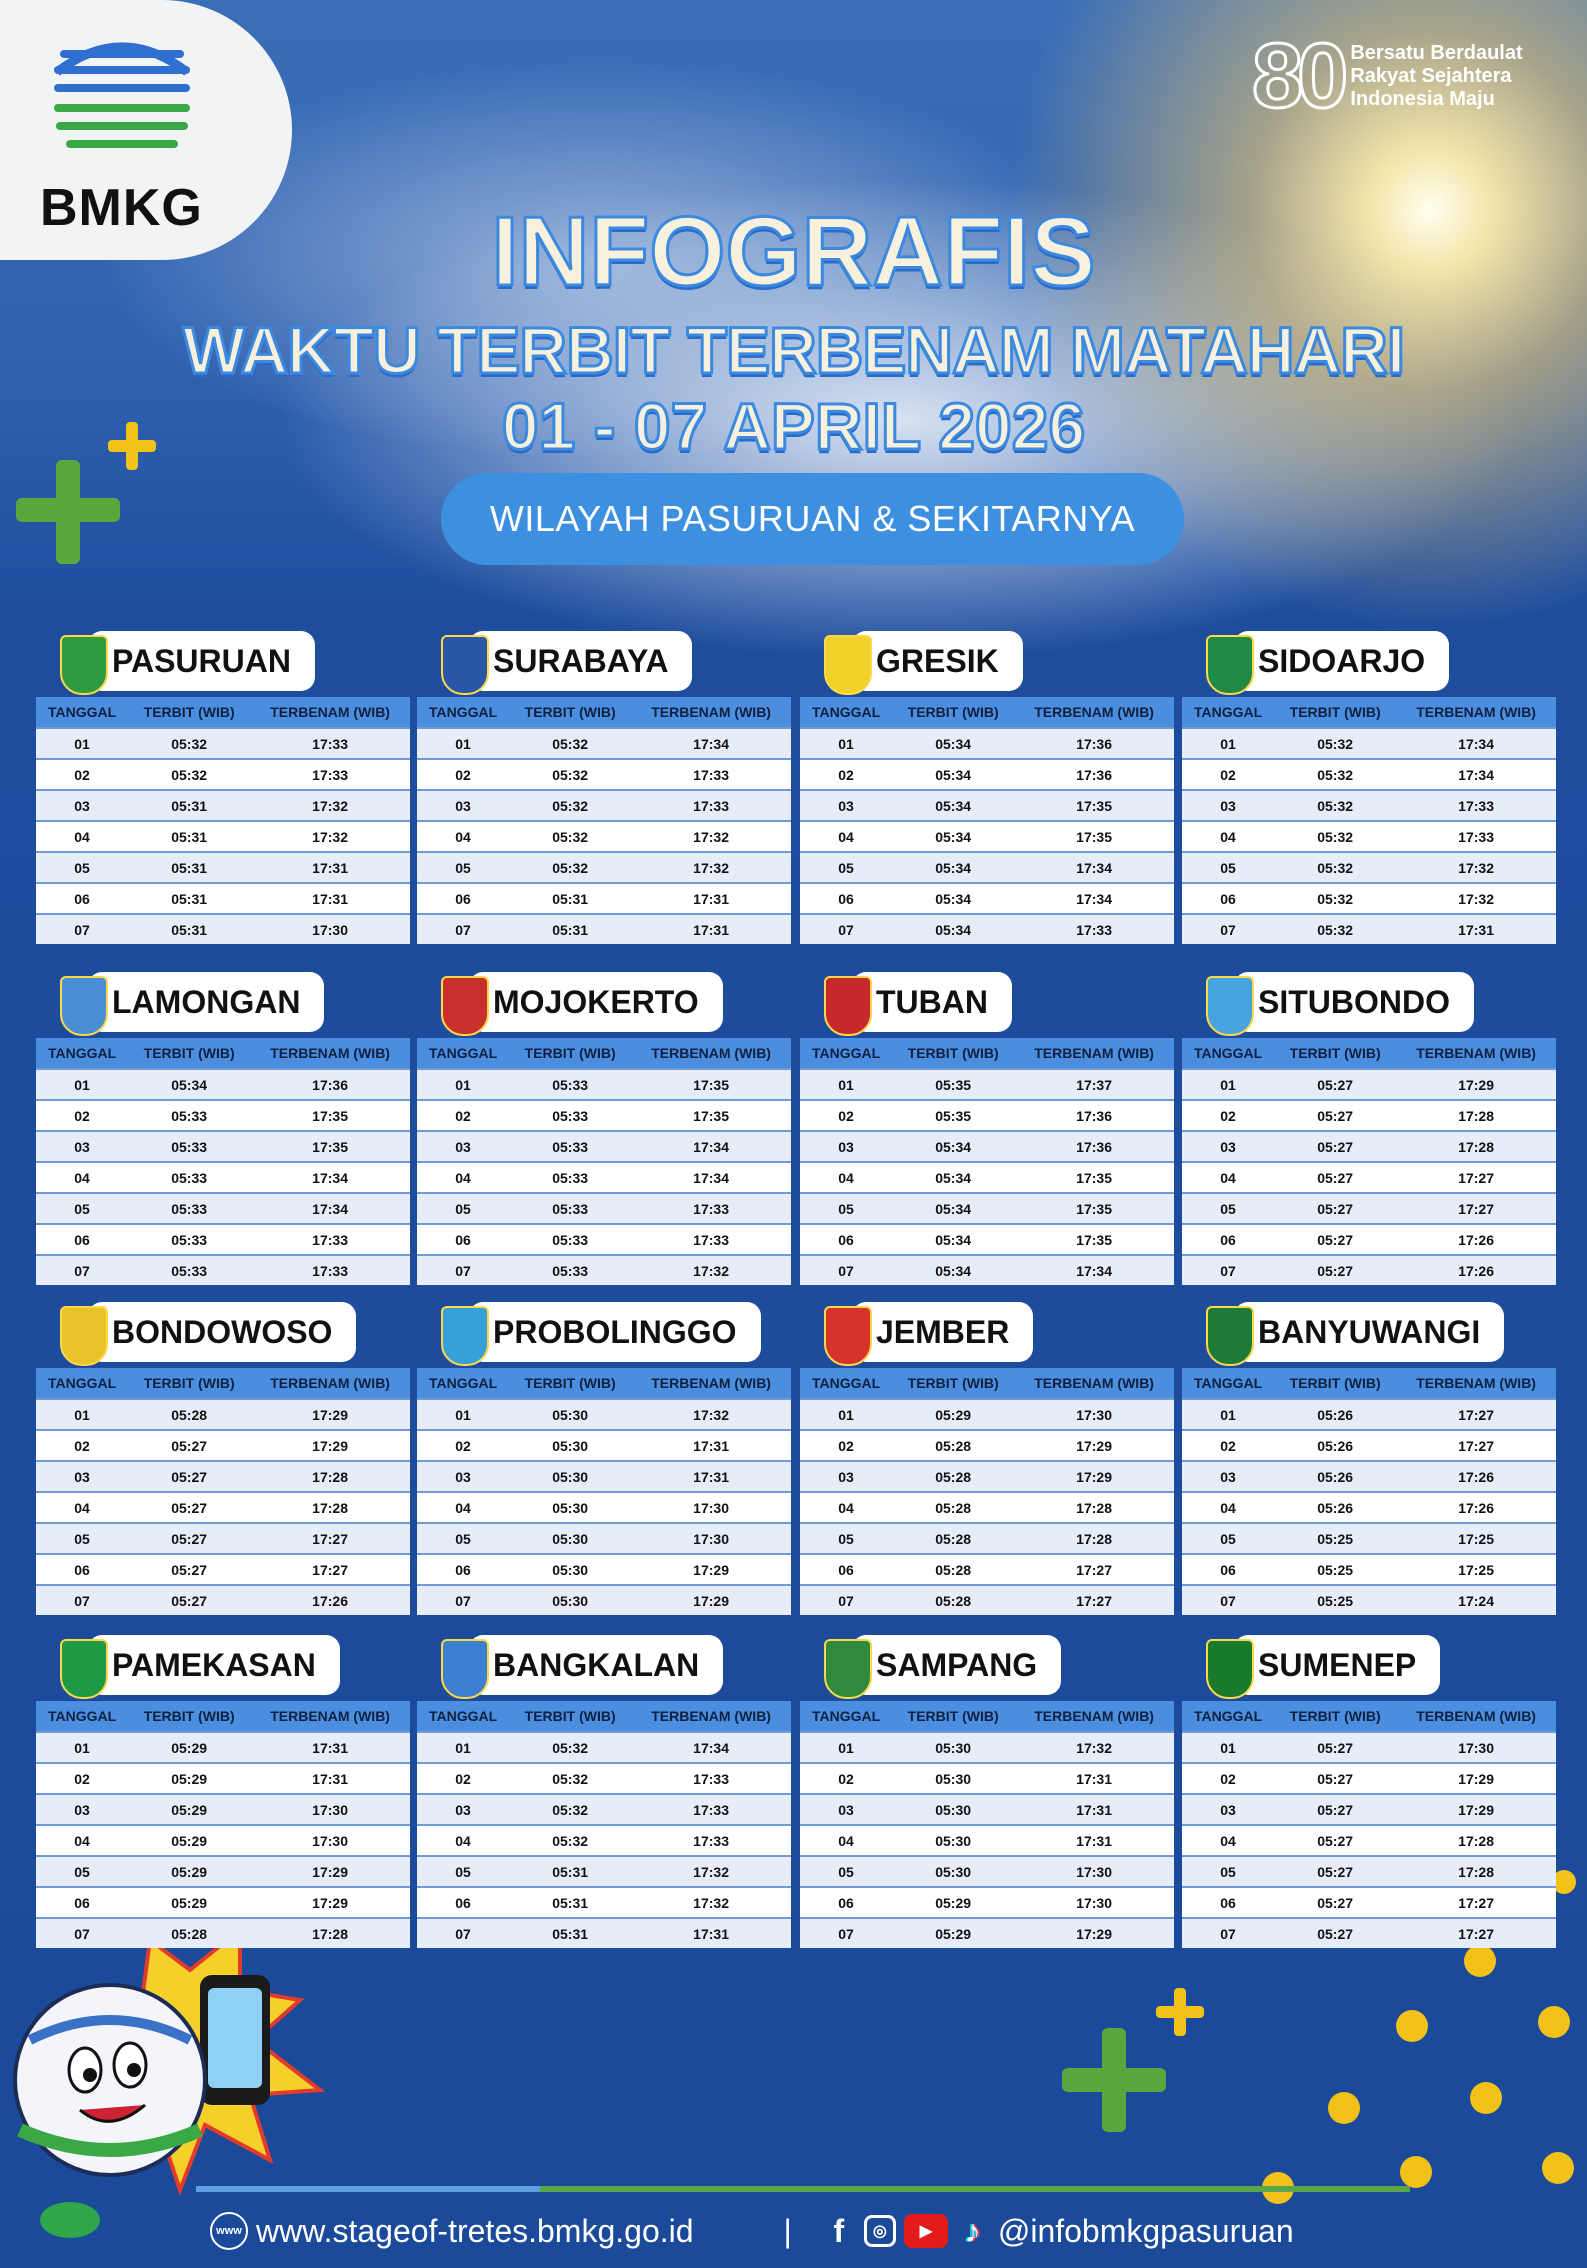  Describe the element at coordinates (1094, 1115) in the screenshot. I see `sunset-cell: 17:36` at that location.